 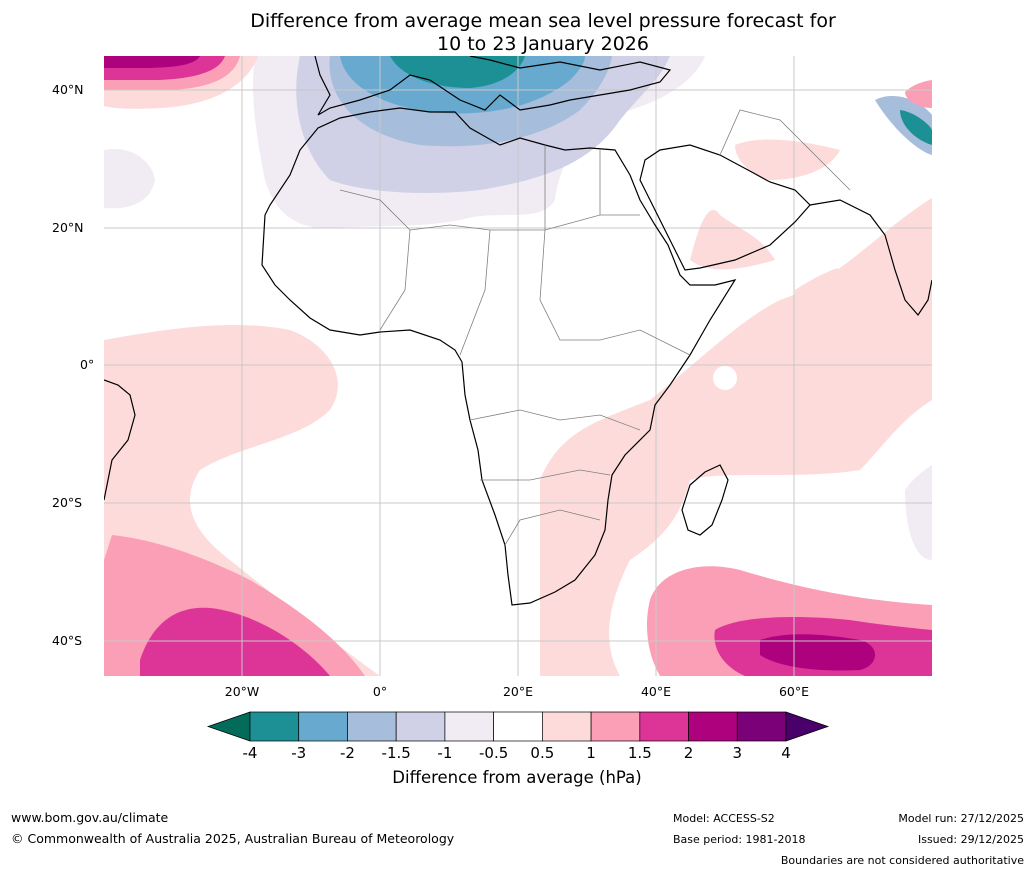 I want to click on colorbar-tick-label: 4, so click(x=786, y=753).